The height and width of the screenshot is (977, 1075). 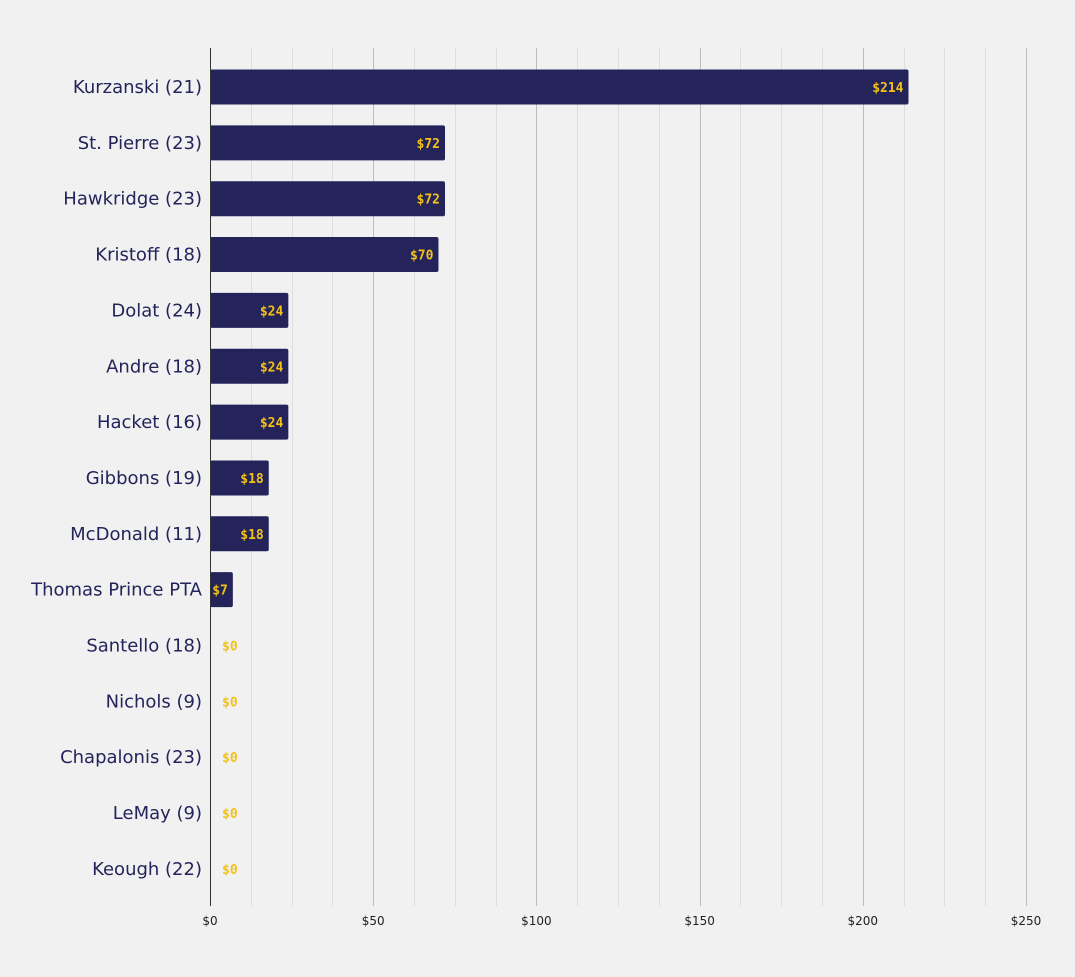 What do you see at coordinates (863, 921) in the screenshot?
I see `x-tick-label: $200` at bounding box center [863, 921].